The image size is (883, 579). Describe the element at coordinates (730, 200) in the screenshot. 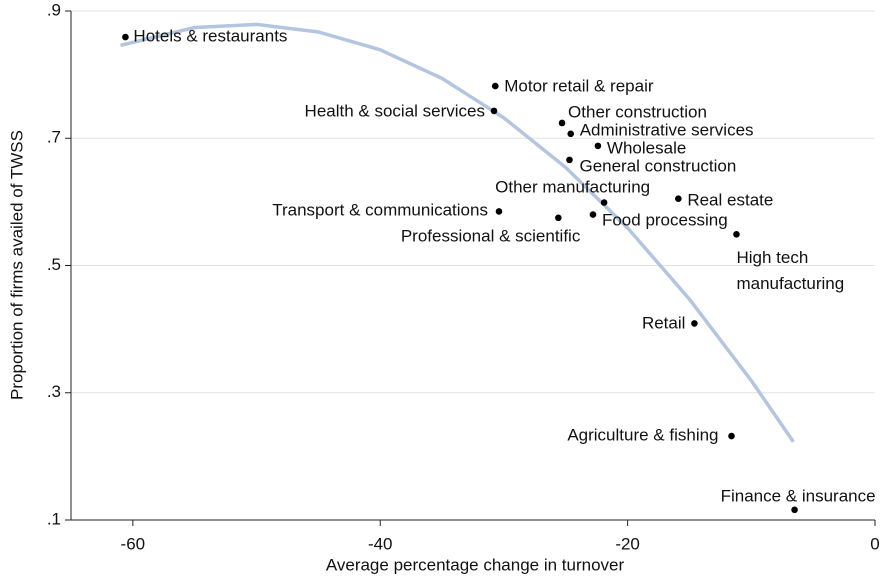

I see `point-label: Real estate` at that location.